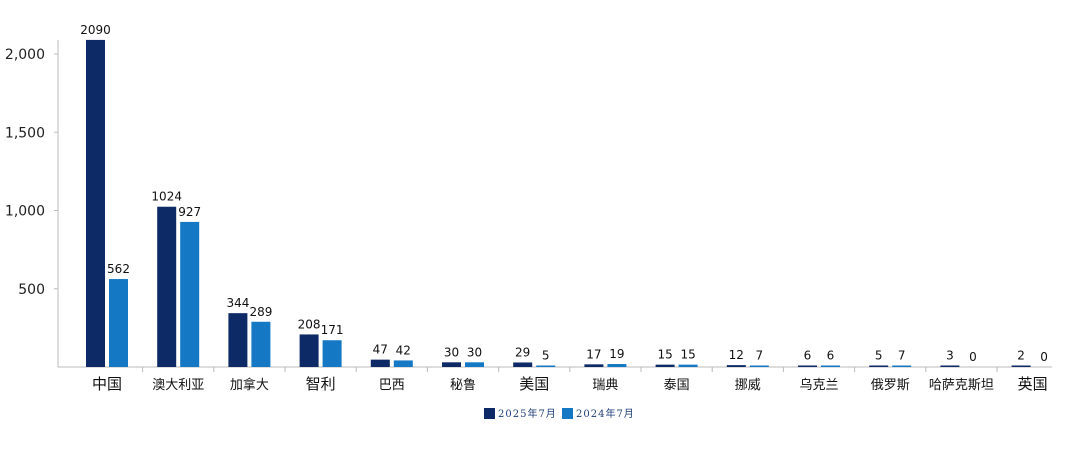 The width and height of the screenshot is (1078, 451). Describe the element at coordinates (25, 55) in the screenshot. I see `y-tick-label: 2,000` at that location.